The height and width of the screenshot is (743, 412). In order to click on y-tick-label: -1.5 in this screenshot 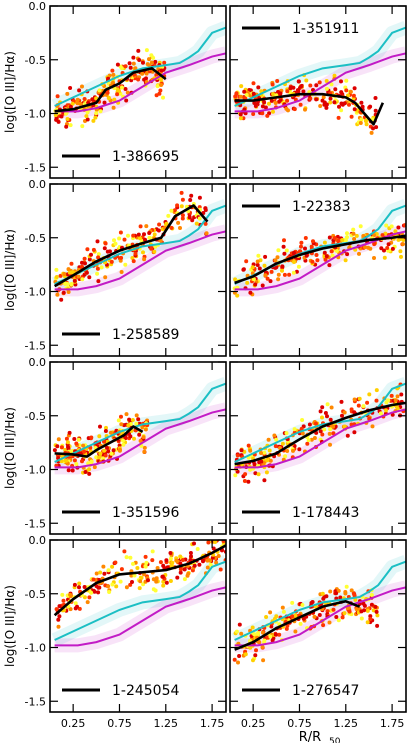, I will do `click(35, 523)`.